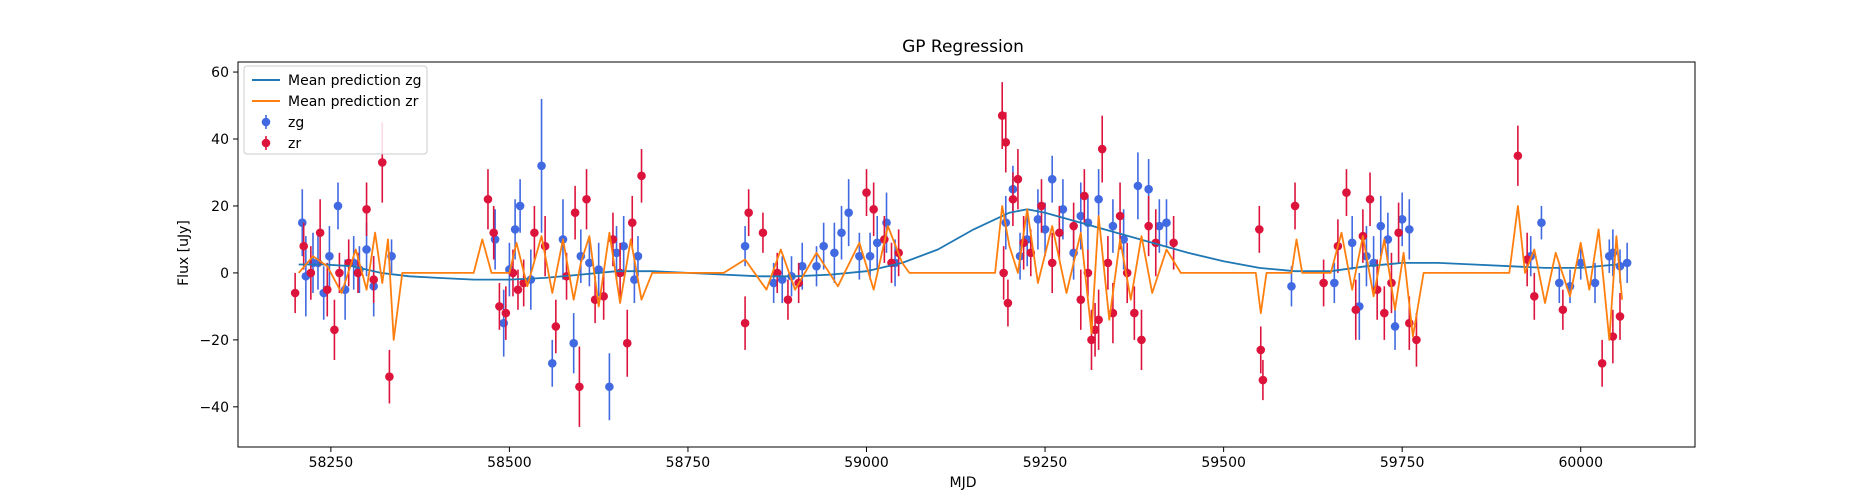 The width and height of the screenshot is (1875, 504). Describe the element at coordinates (1580, 463) in the screenshot. I see `x-tick-label: 60000` at that location.